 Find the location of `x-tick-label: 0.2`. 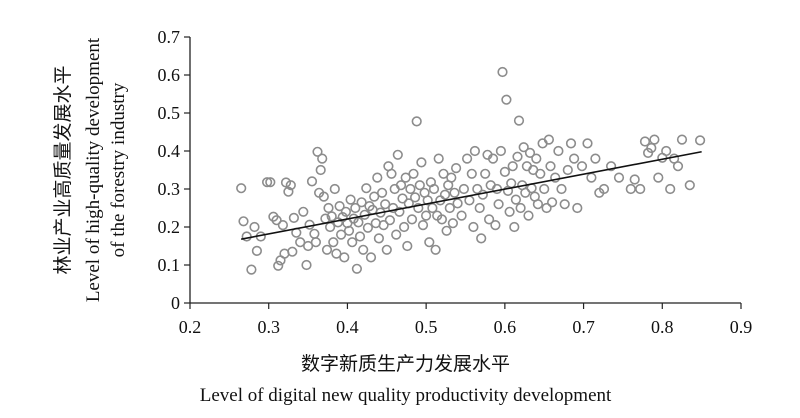

x-tick-label: 0.2 is located at coordinates (190, 327).